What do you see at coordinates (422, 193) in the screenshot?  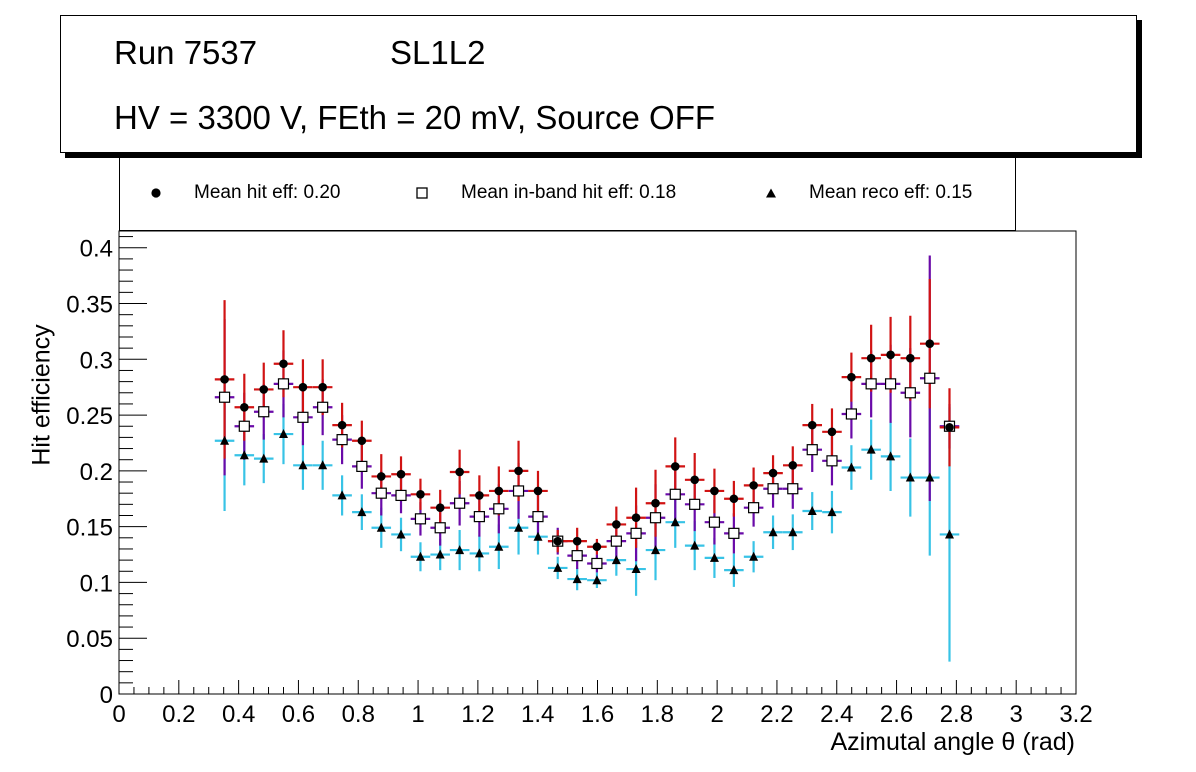 I see `legend-inband-marker-icon` at bounding box center [422, 193].